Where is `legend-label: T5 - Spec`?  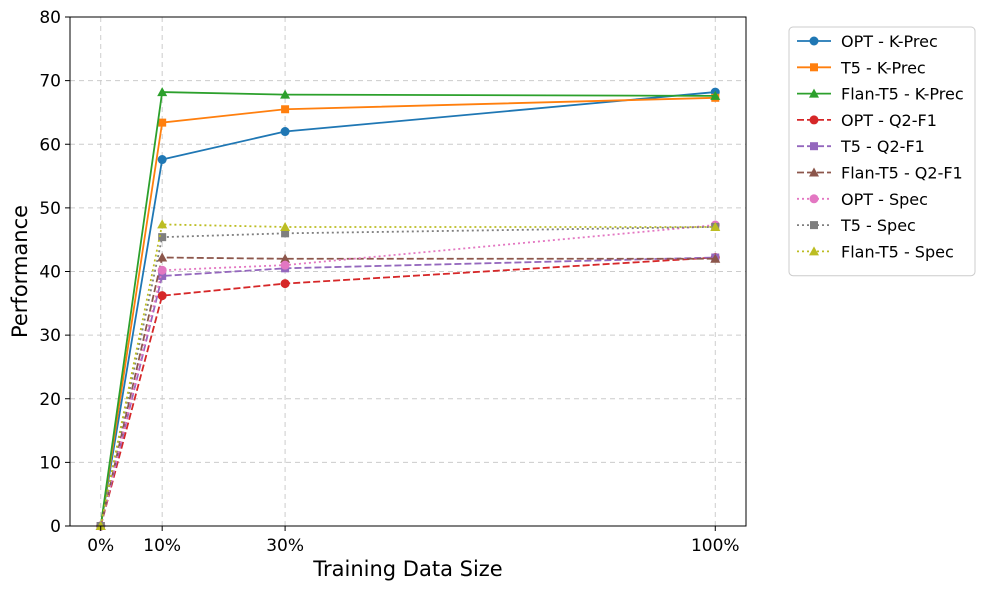 legend-label: T5 - Spec is located at coordinates (878, 225).